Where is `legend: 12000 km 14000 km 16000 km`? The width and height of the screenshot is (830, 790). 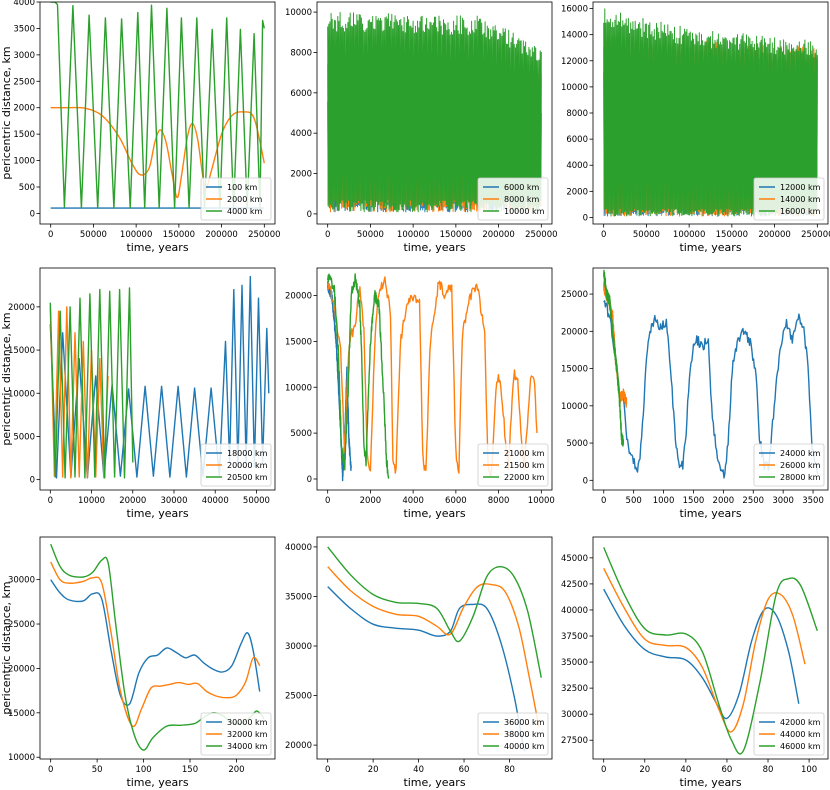 legend: 12000 km 14000 km 16000 km is located at coordinates (789, 199).